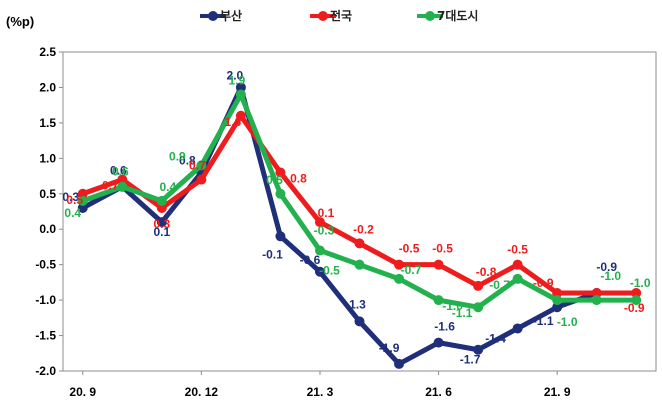 This screenshot has height=409, width=662. I want to click on data-label: -0.2, so click(363, 229).